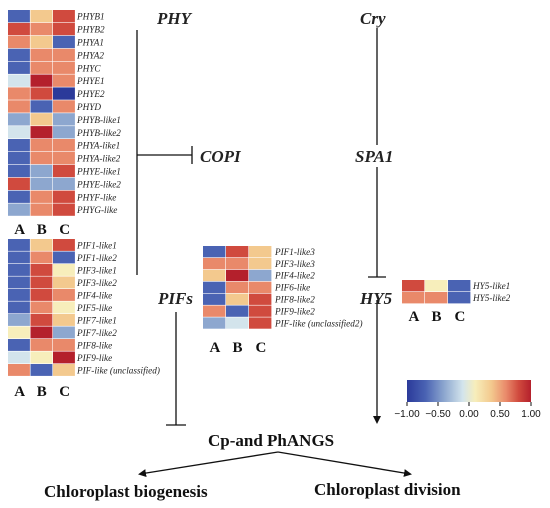  Describe the element at coordinates (64, 392) in the screenshot. I see `pif-column-label: C` at that location.